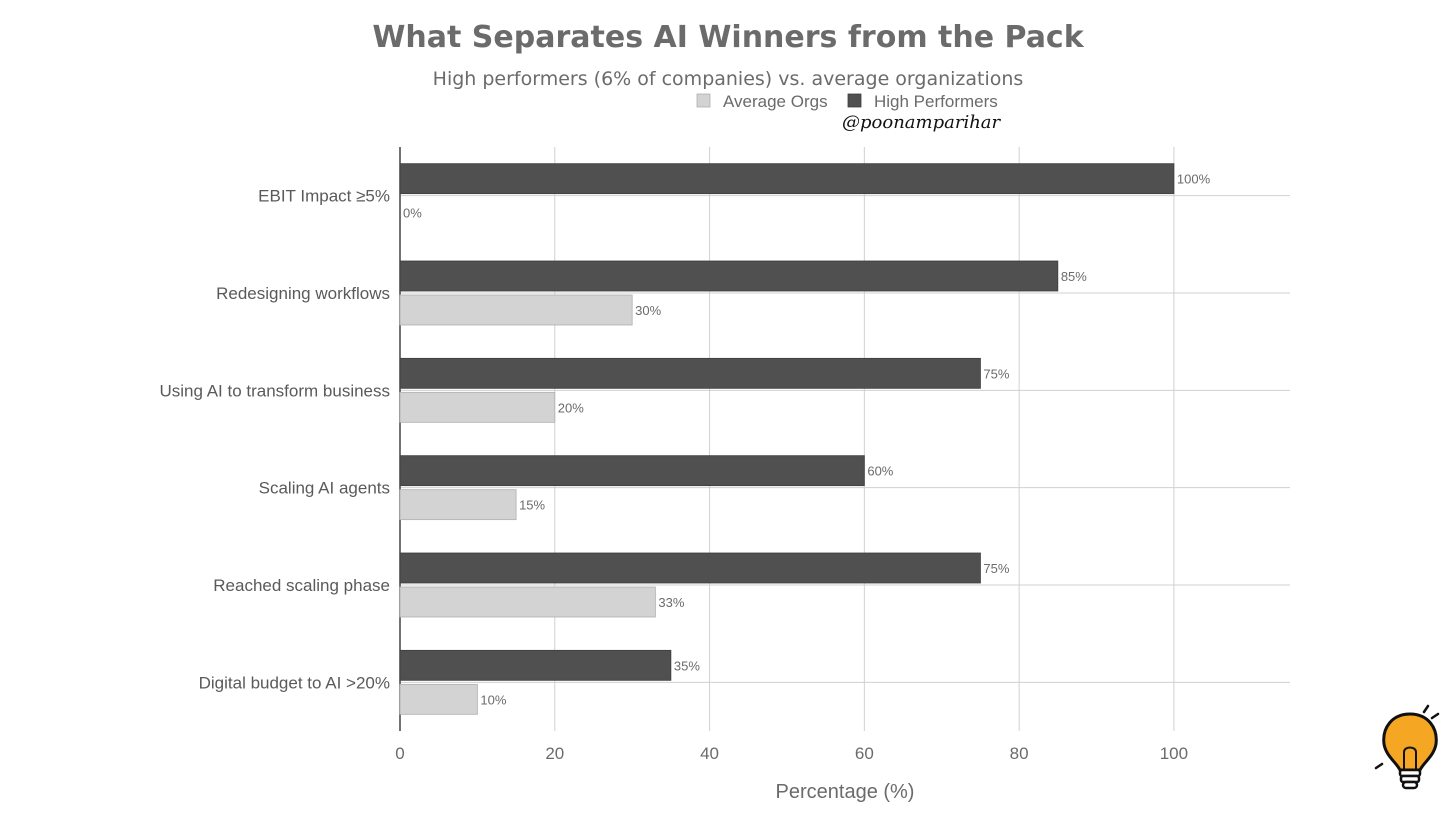 This screenshot has height=819, width=1456. What do you see at coordinates (274, 390) in the screenshot?
I see `category-label: Using AI to transform business` at bounding box center [274, 390].